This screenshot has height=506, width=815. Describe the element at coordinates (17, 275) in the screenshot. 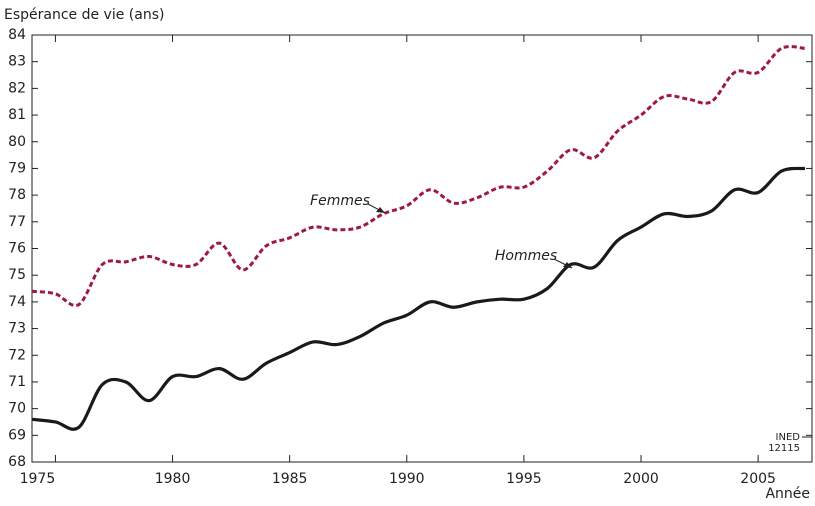

I see `y-tick-label: 75` at that location.